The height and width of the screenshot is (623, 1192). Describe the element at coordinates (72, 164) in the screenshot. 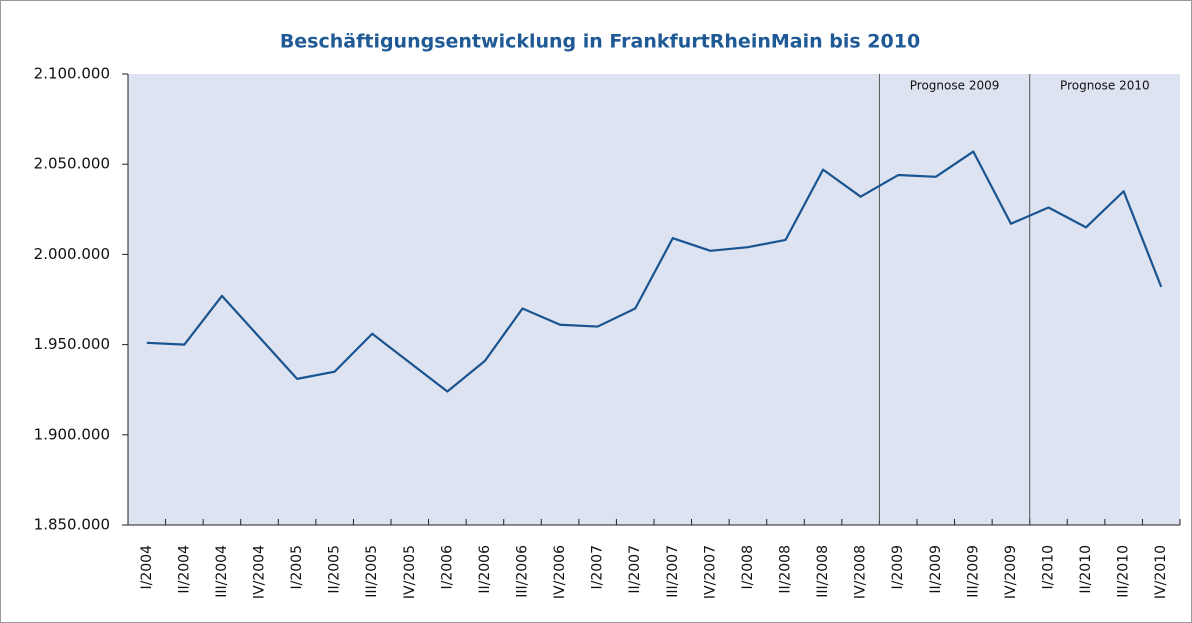

I see `y-tick-label: 2.050.000` at that location.